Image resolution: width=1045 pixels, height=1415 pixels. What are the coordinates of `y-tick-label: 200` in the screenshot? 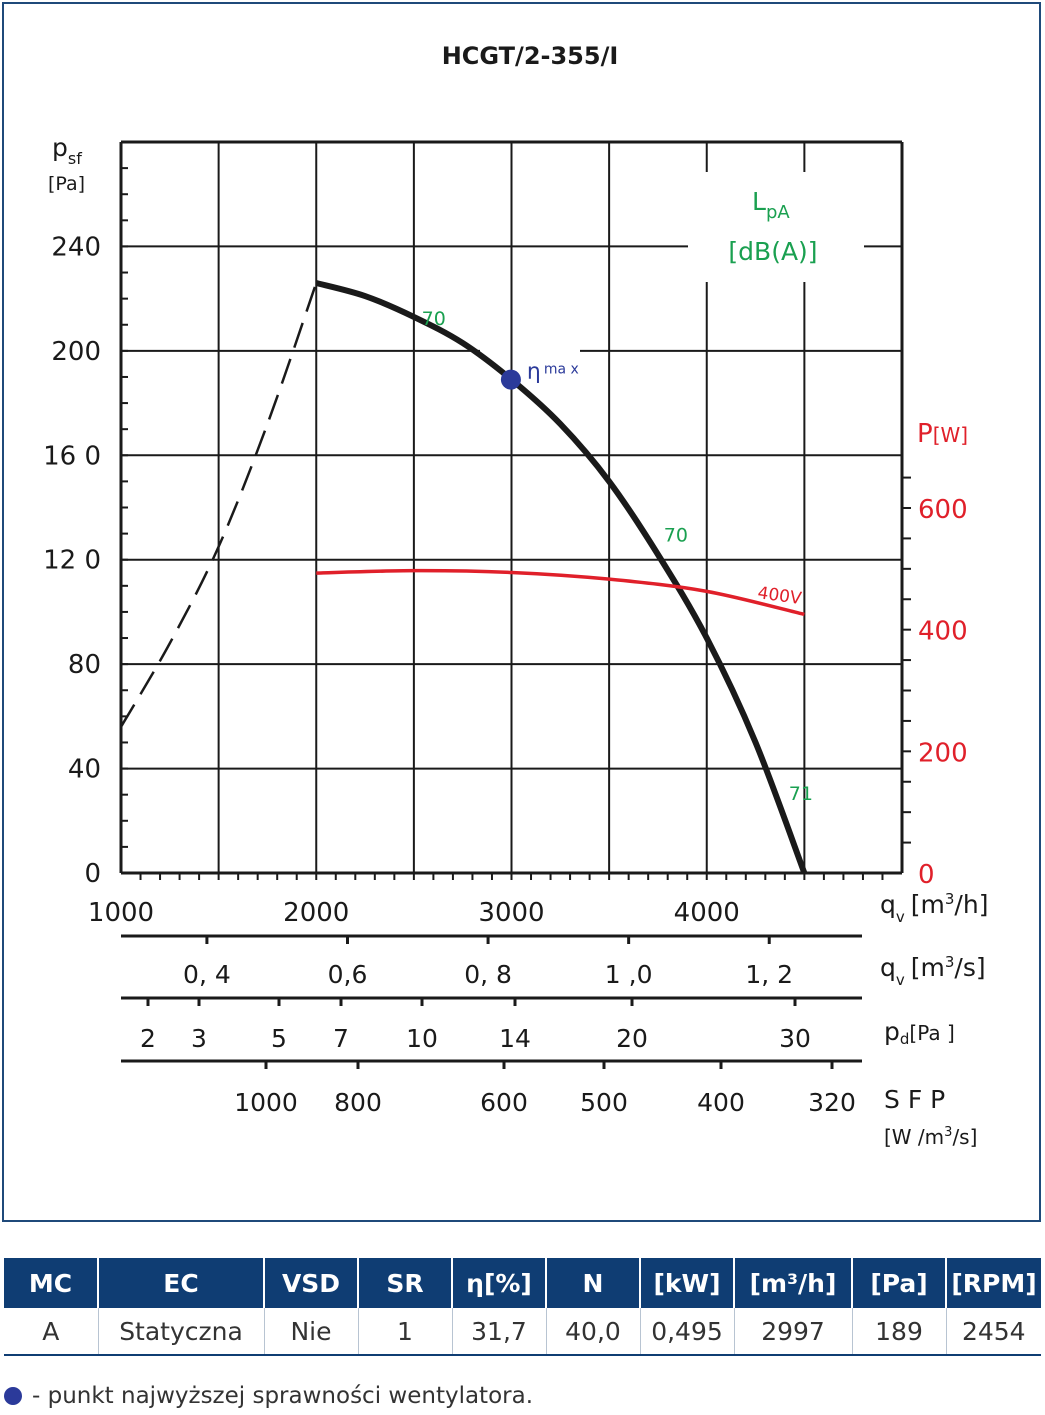 It's located at (76, 352).